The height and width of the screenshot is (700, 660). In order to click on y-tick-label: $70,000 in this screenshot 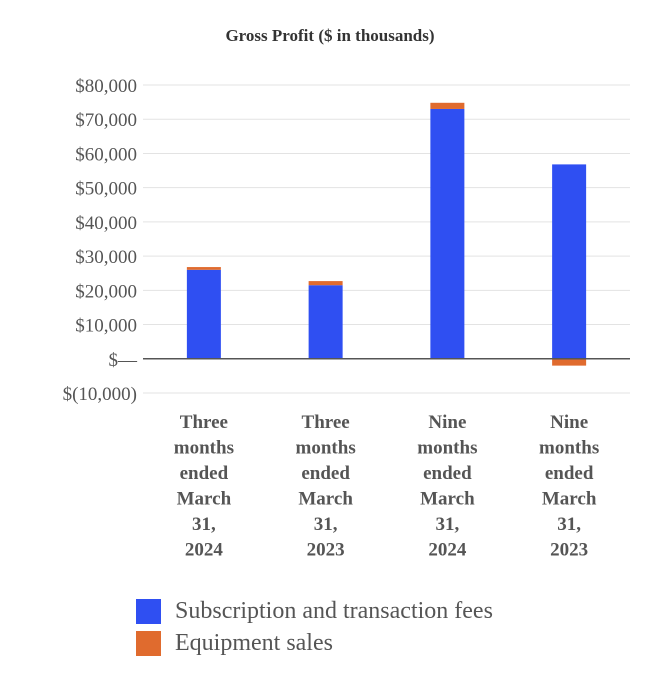, I will do `click(106, 120)`.